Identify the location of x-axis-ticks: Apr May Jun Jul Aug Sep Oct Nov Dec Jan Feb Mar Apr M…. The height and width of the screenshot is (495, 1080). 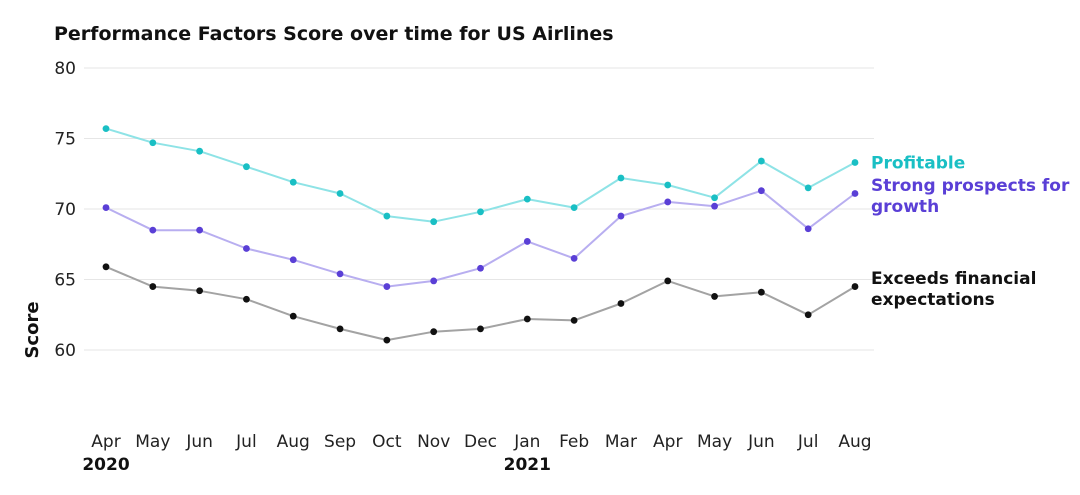
(476, 453).